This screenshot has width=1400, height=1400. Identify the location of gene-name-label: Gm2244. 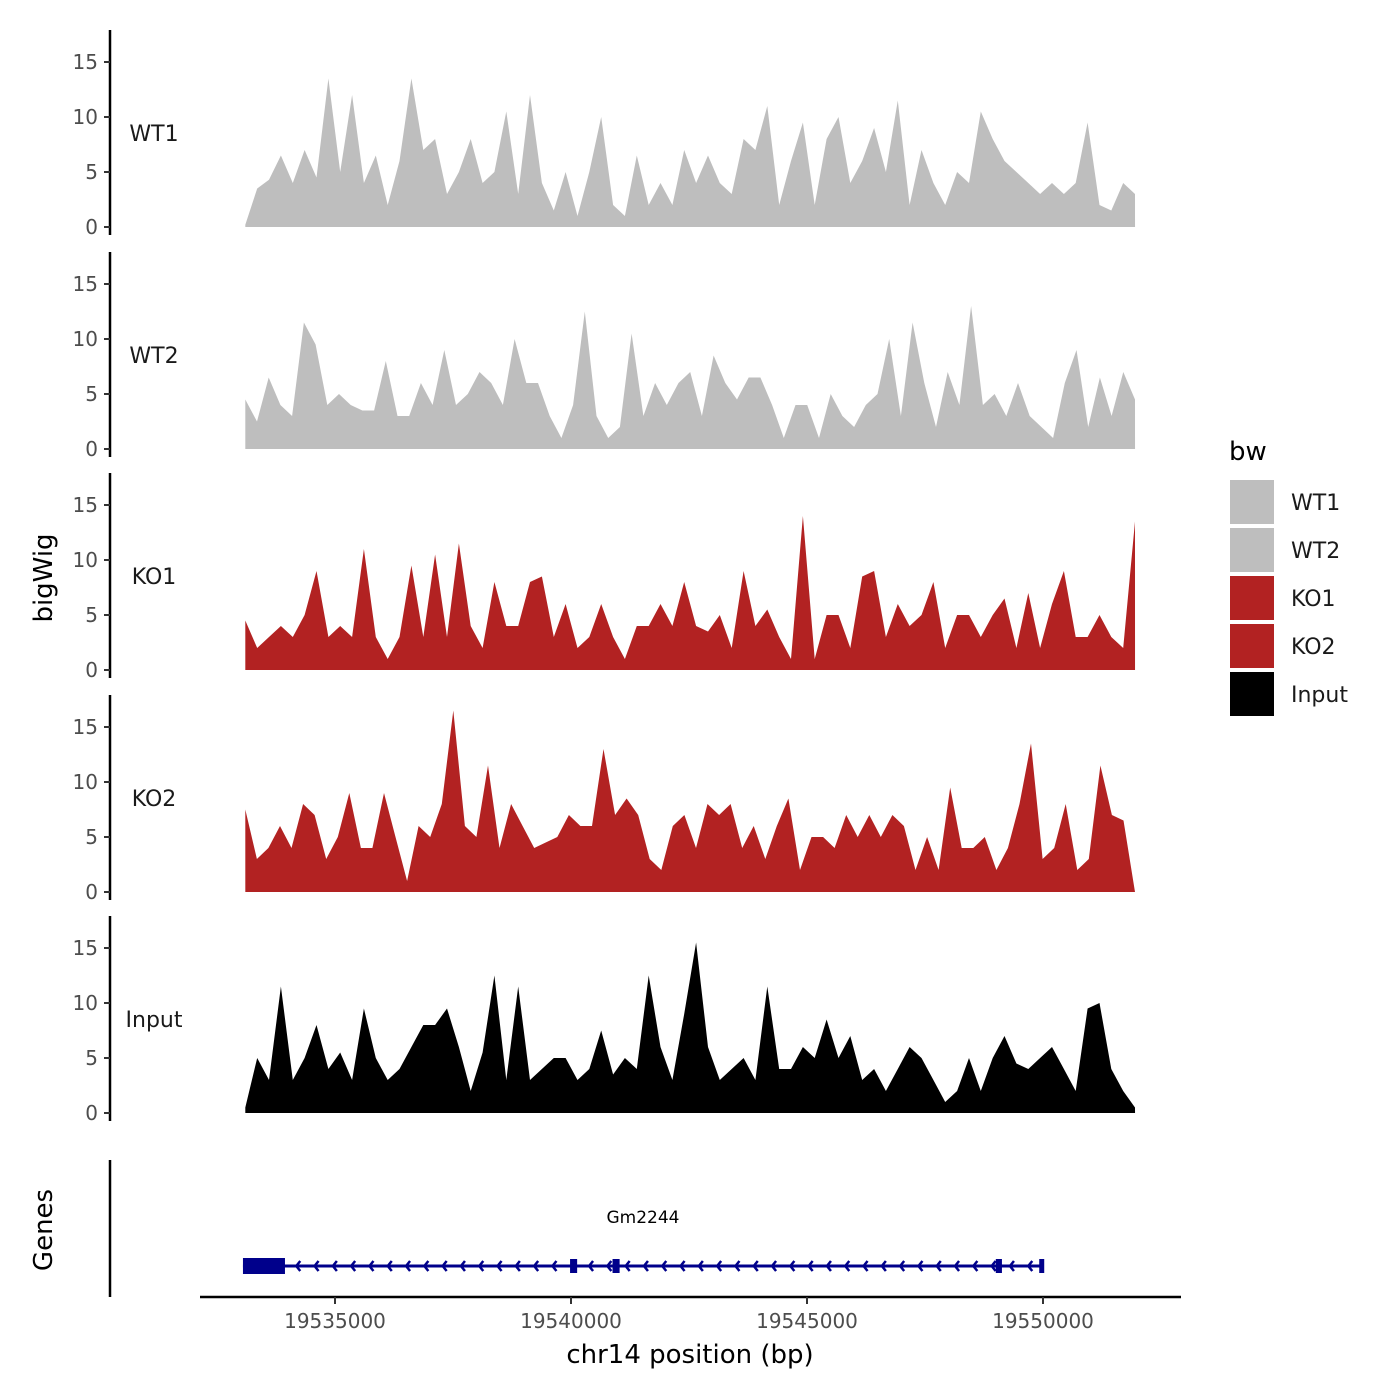
(643, 1218).